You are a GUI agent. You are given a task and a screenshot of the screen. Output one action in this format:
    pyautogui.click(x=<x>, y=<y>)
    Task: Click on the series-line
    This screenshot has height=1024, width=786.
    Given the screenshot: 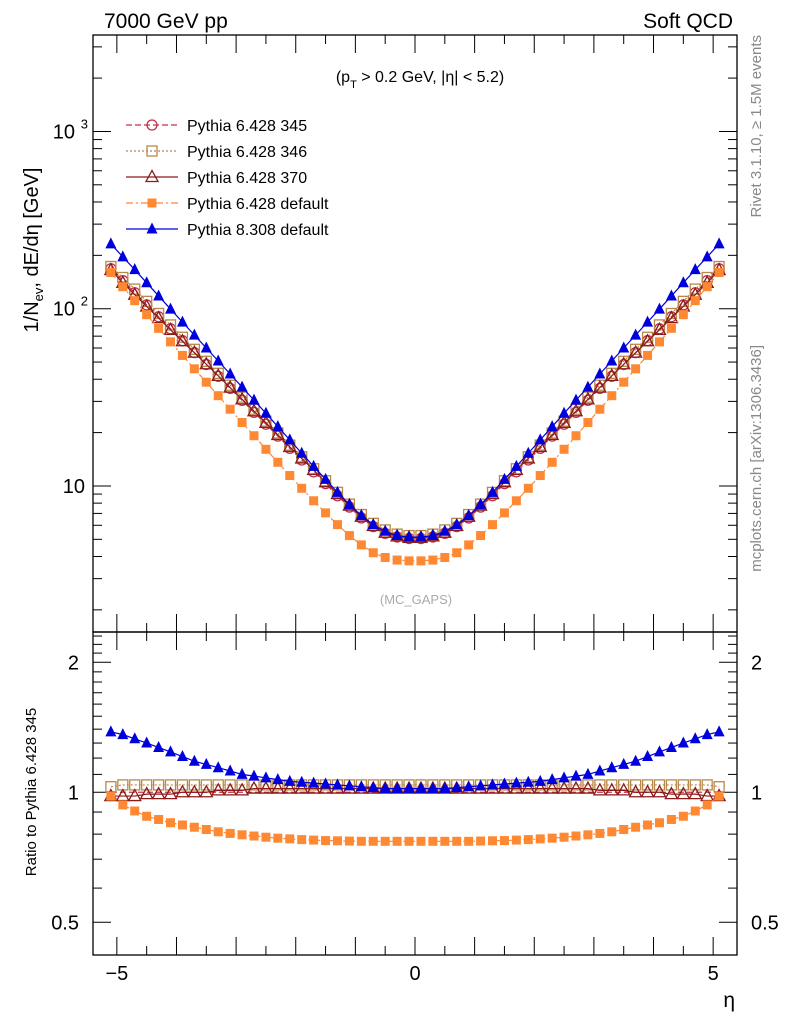 What is the action you would take?
    pyautogui.click(x=415, y=760)
    